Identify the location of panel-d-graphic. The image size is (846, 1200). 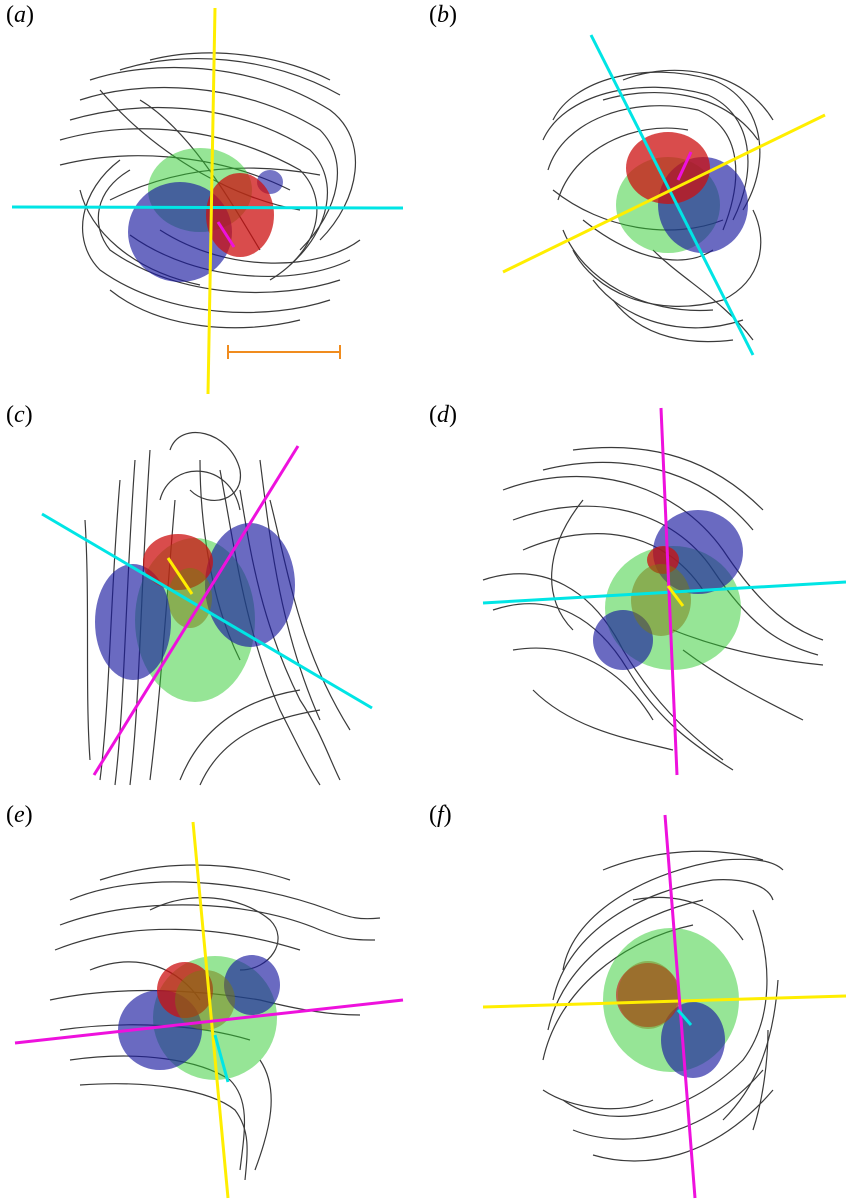
(664, 591).